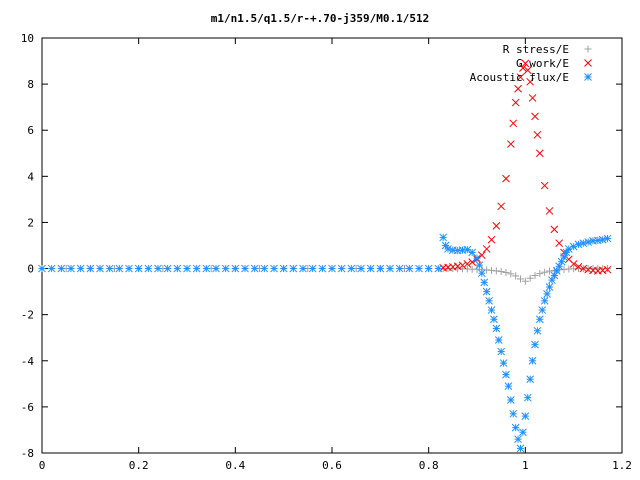  What do you see at coordinates (536, 49) in the screenshot?
I see `legend-label: R stress/E` at bounding box center [536, 49].